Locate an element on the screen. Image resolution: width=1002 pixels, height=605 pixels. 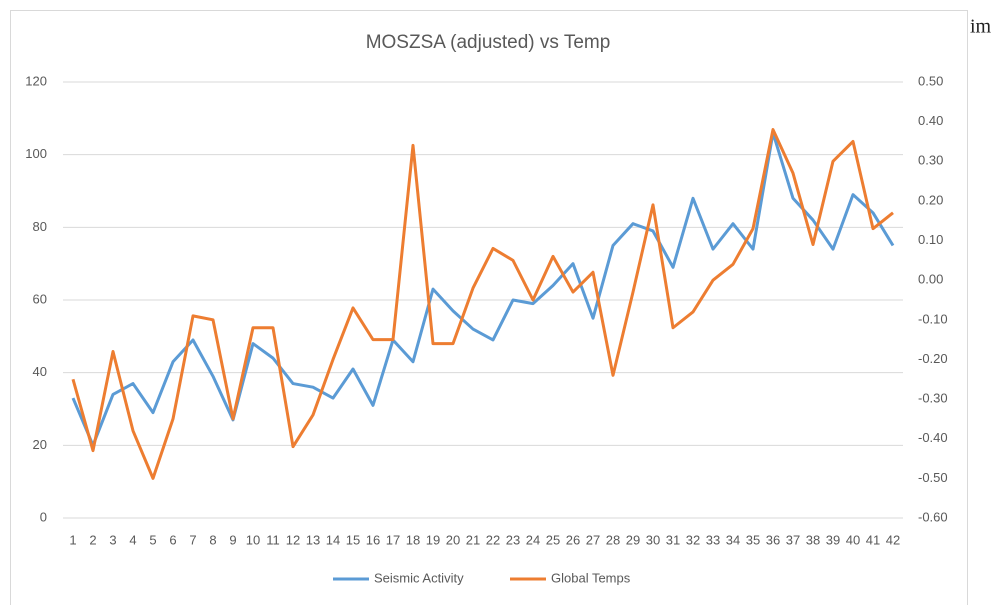
x-tick-label: 6 is located at coordinates (172, 539).